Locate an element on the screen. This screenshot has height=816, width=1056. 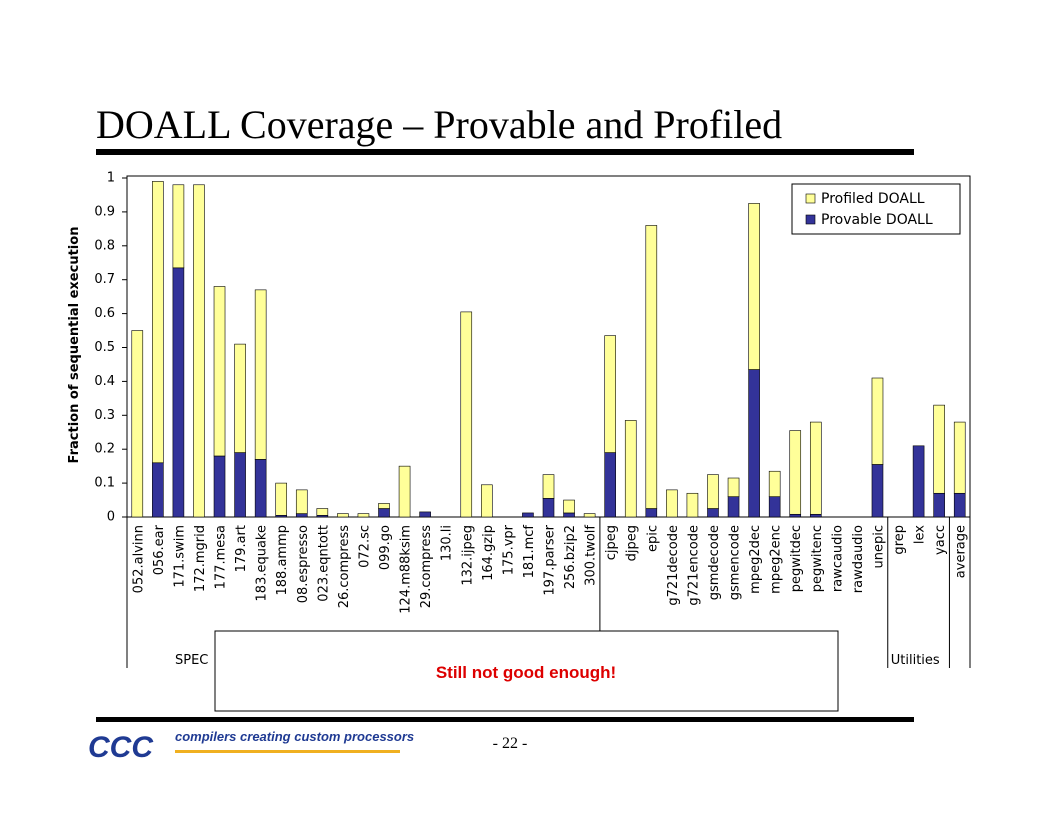
x-tick-label: 132.ijpeg is located at coordinates (467, 555).